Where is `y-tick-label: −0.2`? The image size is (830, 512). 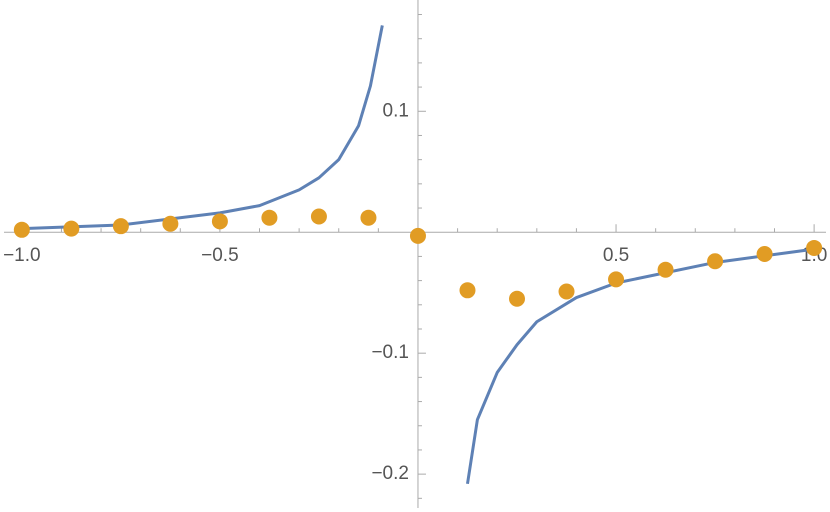
y-tick-label: −0.2 is located at coordinates (390, 473).